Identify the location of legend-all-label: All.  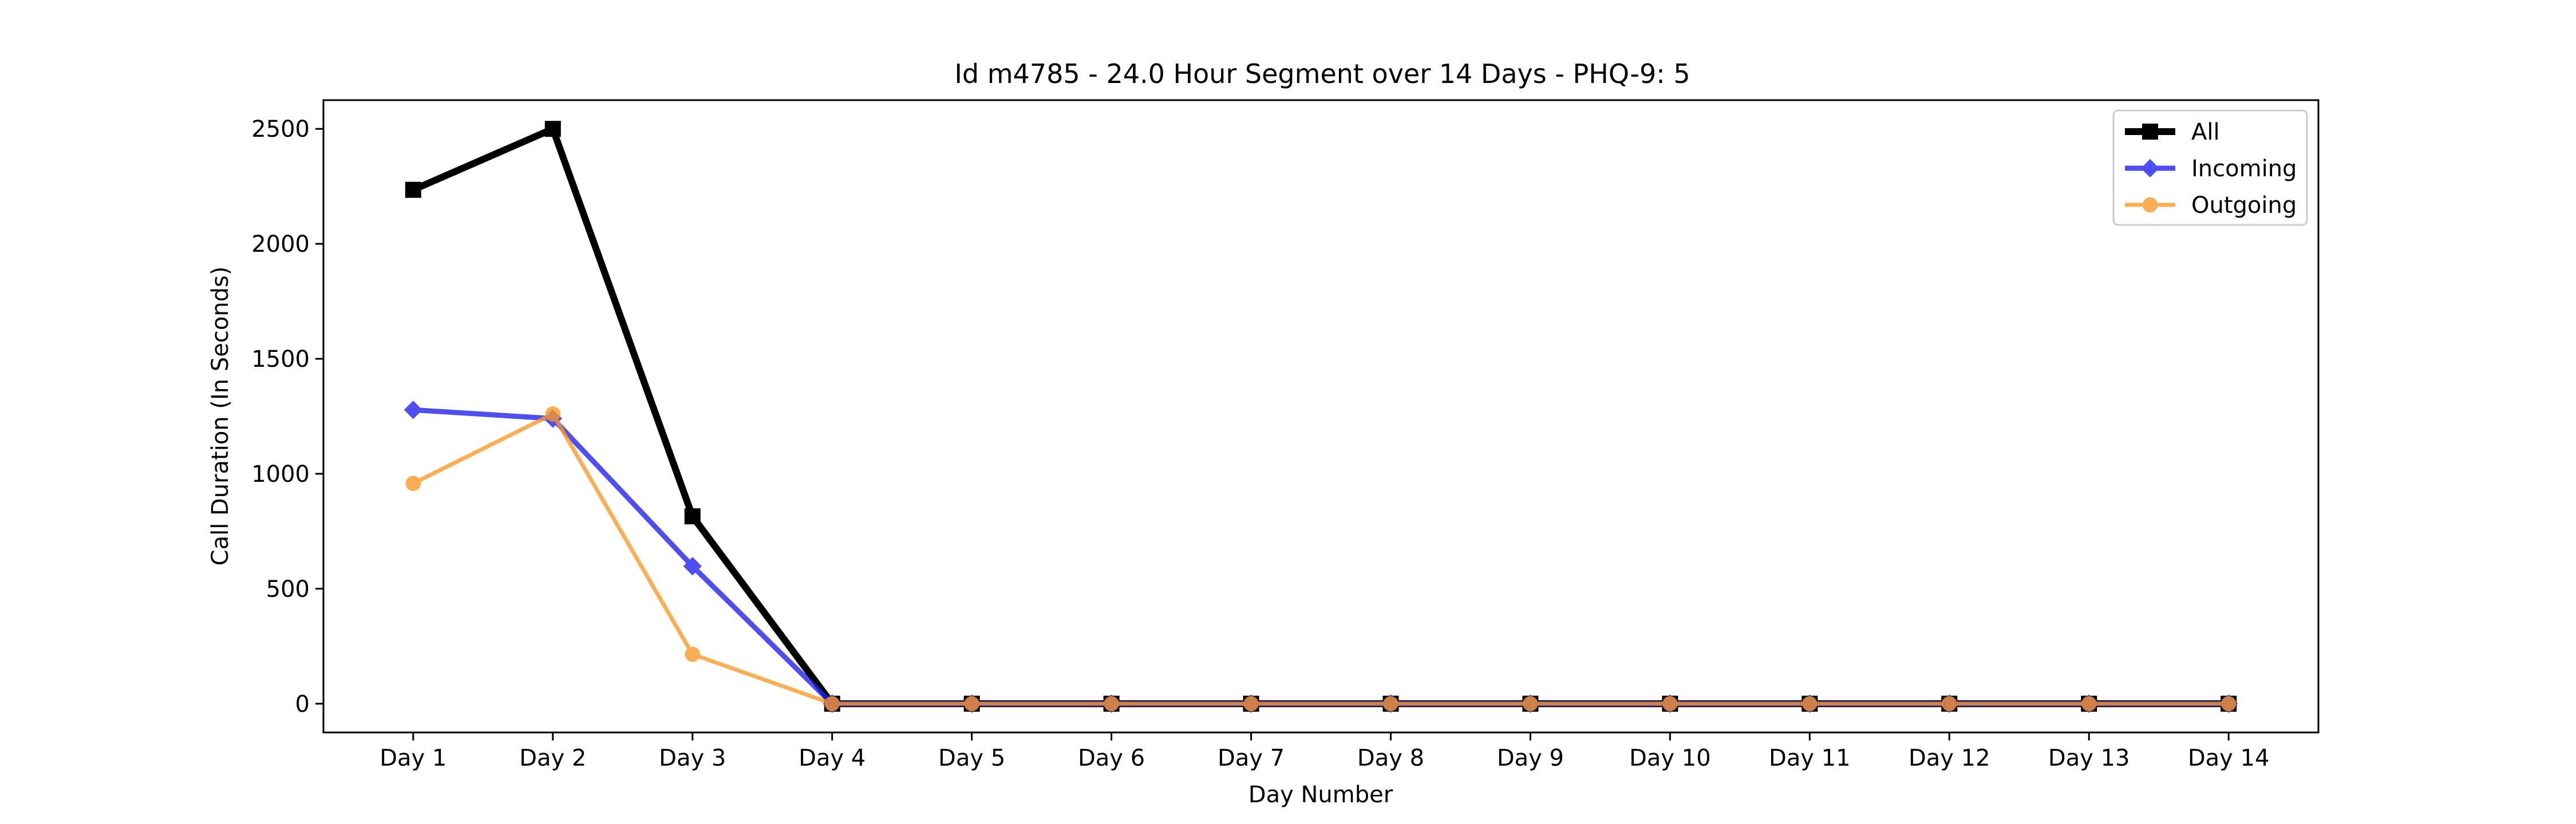
(2205, 132).